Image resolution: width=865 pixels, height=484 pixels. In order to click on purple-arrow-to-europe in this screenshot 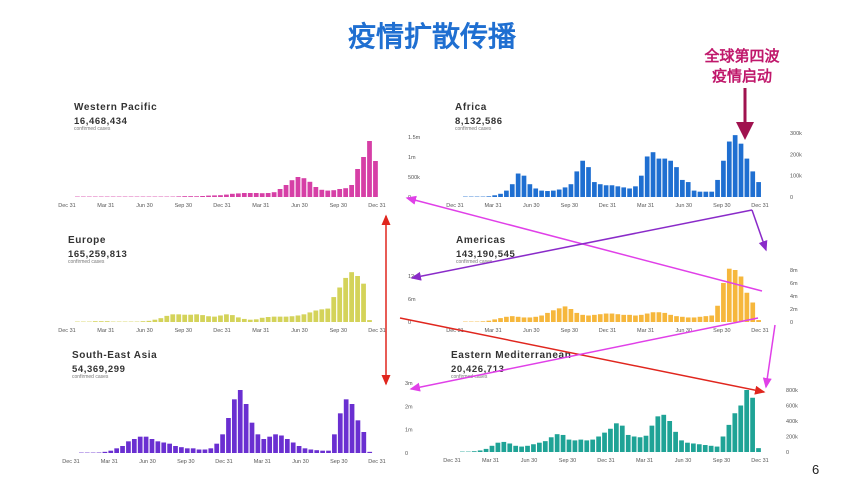, I will do `click(581, 245)`.